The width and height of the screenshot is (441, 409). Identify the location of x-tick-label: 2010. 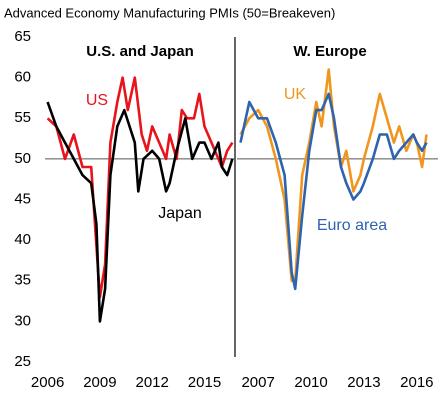
(310, 382).